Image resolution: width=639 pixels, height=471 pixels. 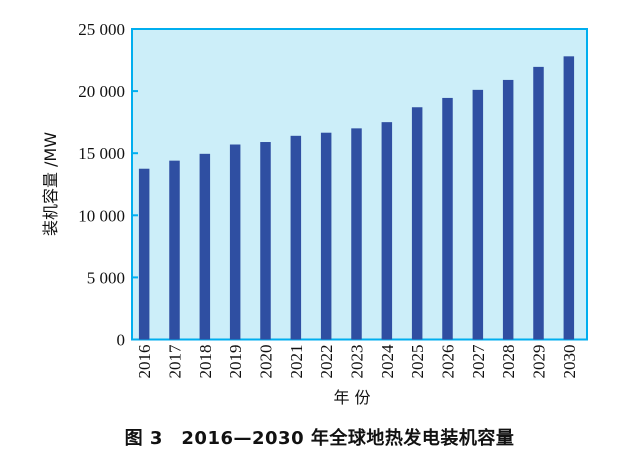 What do you see at coordinates (265, 241) in the screenshot?
I see `bar-2020` at bounding box center [265, 241].